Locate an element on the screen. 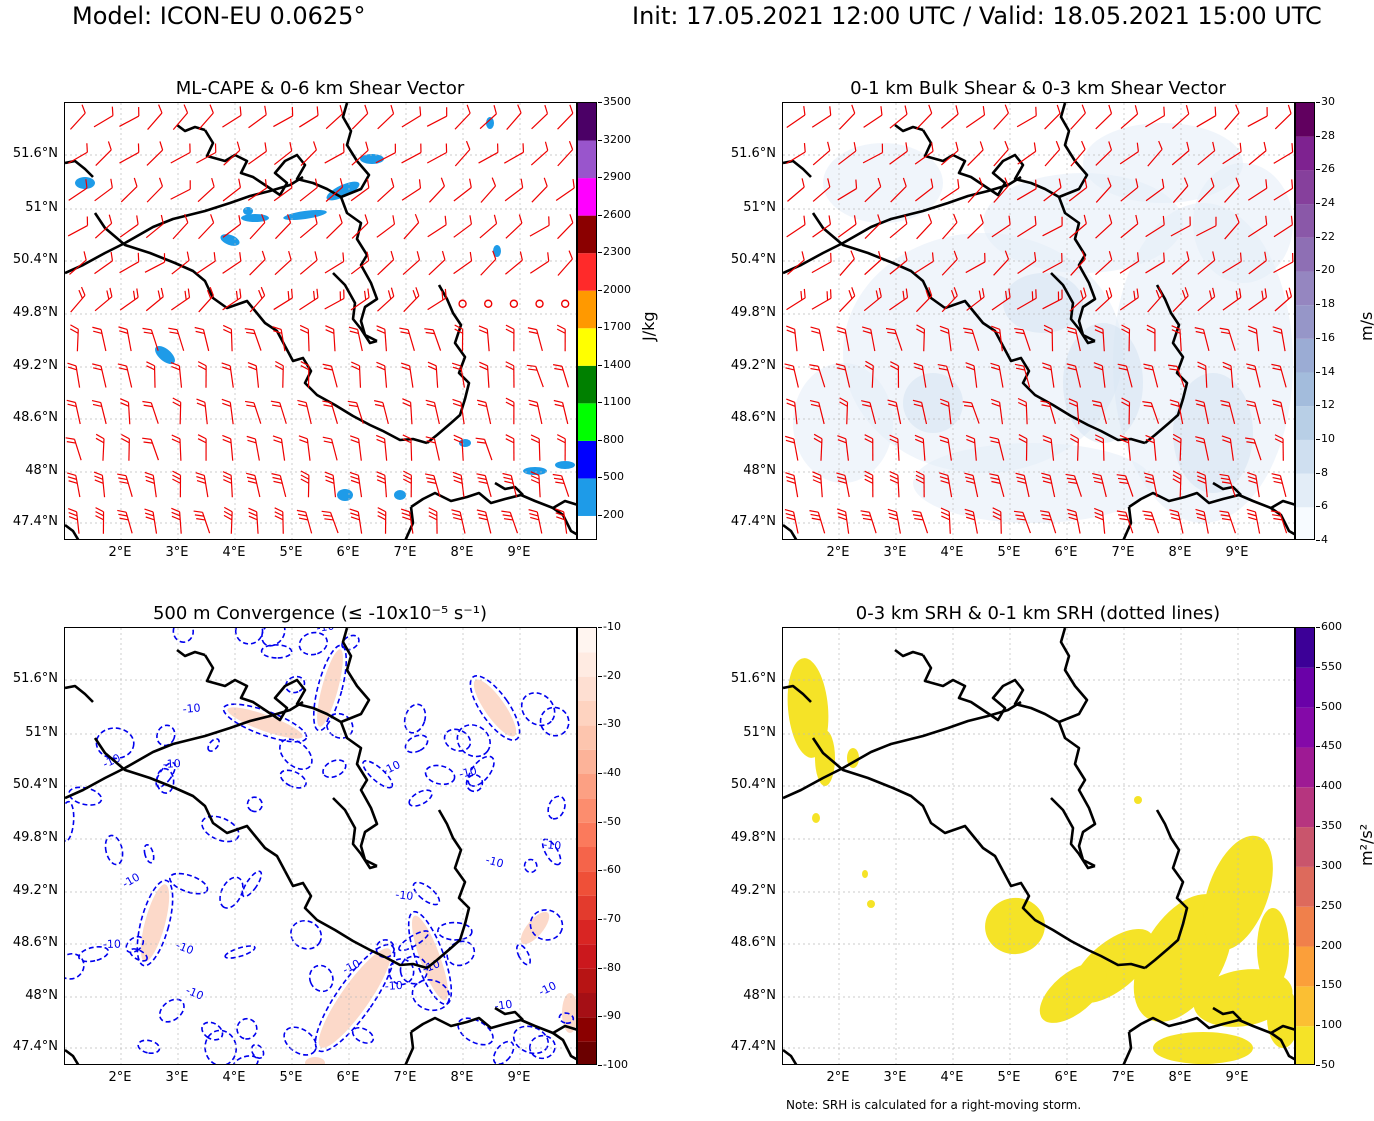 This screenshot has height=1121, width=1374. colorbar-tick: 1100 is located at coordinates (614, 402).